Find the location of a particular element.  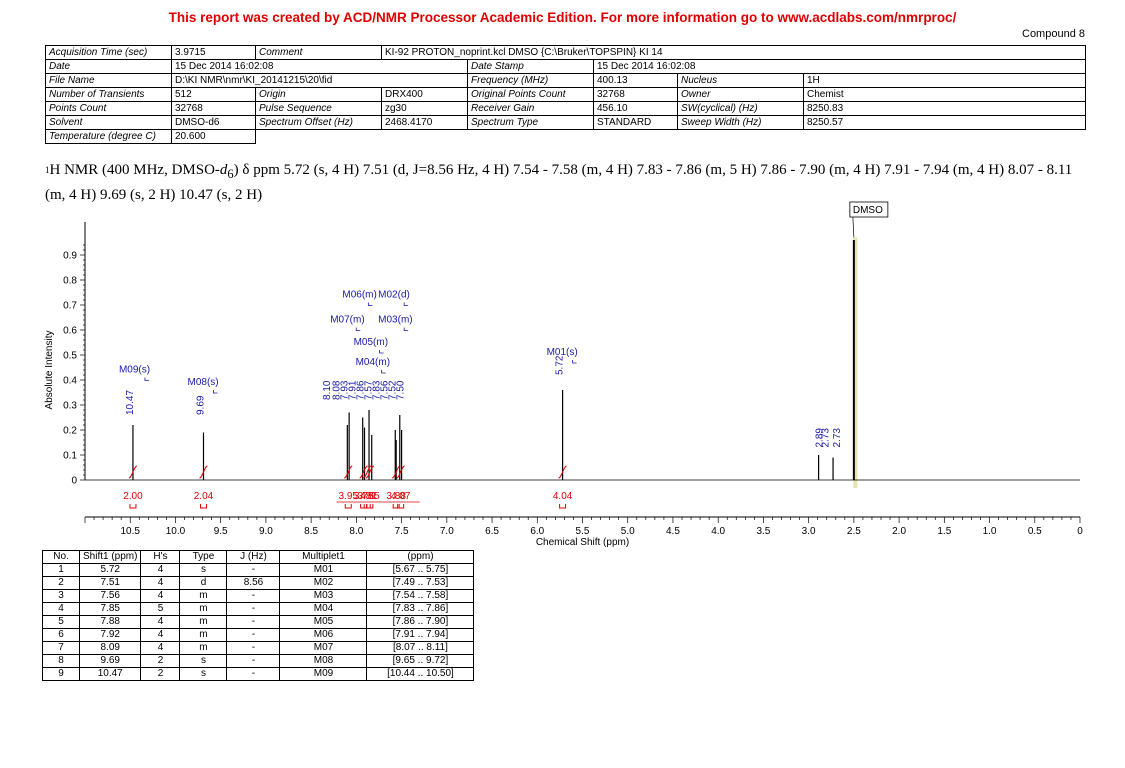

peak-table-header: Shift1 (ppm) is located at coordinates (110, 557).